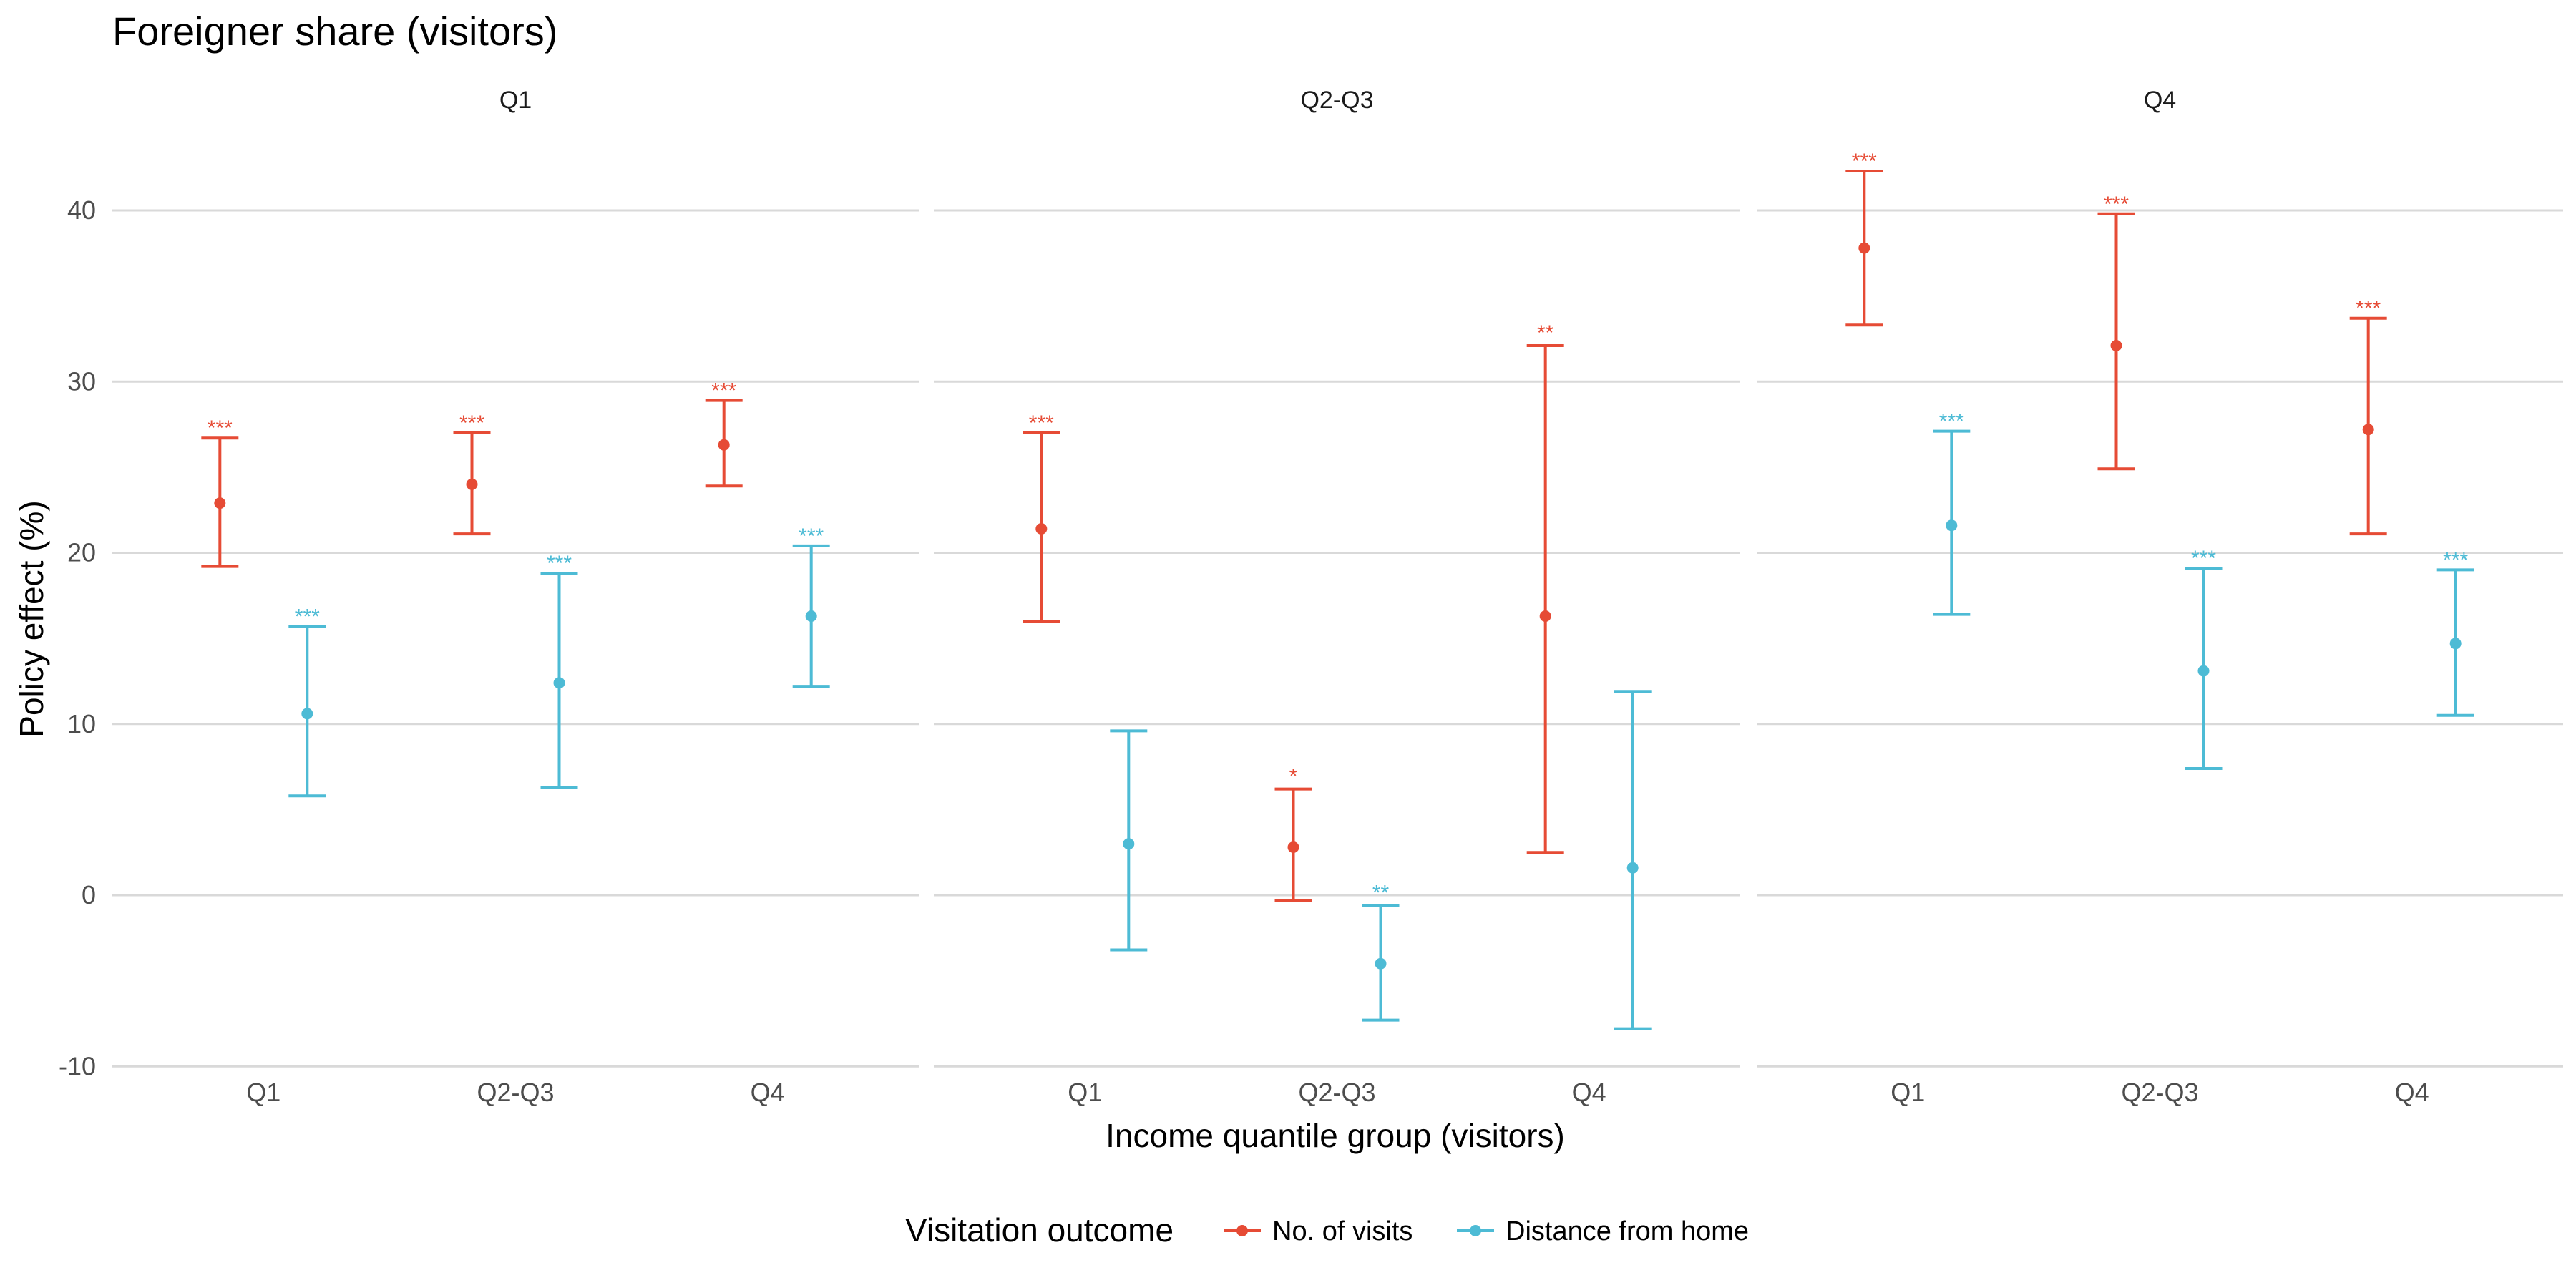  What do you see at coordinates (89, 894) in the screenshot?
I see `y-tick-label: 0` at bounding box center [89, 894].